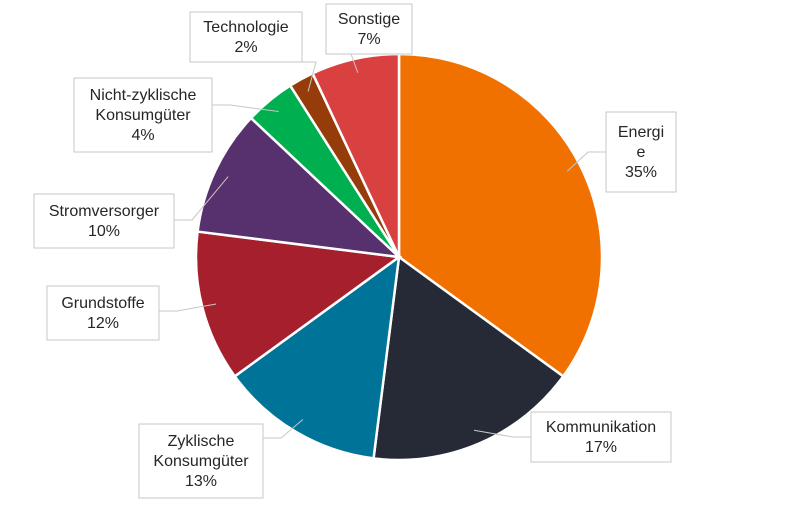 Image resolution: width=800 pixels, height=510 pixels. I want to click on data-label-percent: 2%, so click(245, 47).